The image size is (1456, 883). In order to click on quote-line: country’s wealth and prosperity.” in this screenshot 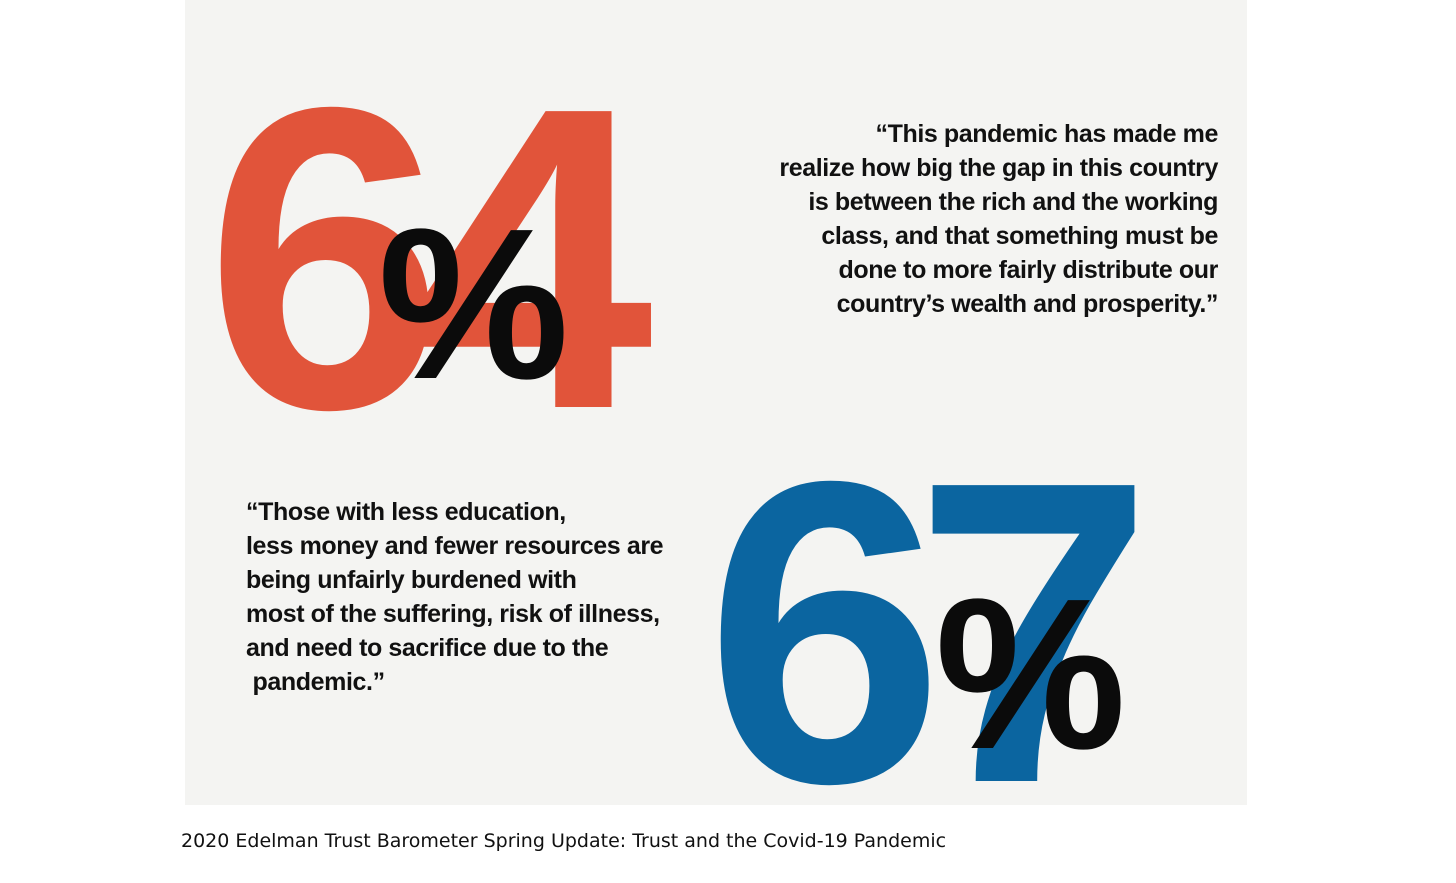, I will do `click(1027, 304)`.